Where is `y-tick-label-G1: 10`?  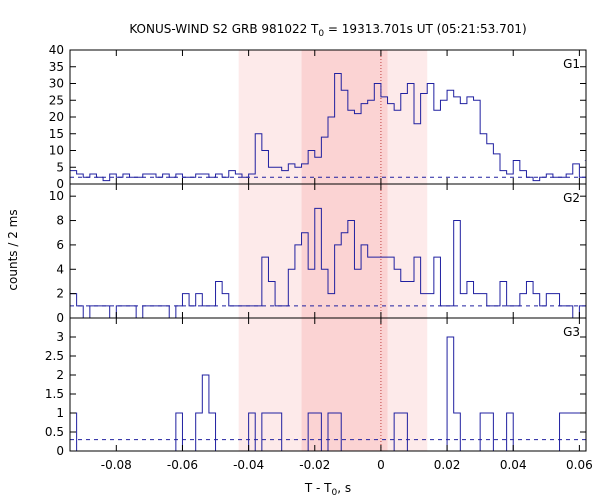
y-tick-label-G1: 10 is located at coordinates (56, 151).